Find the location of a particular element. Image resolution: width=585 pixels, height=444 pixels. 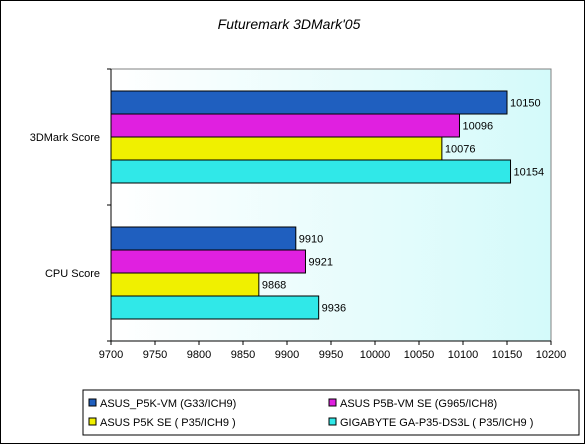

legend-label: ASUS_P5K-VM (G33/ICH9) is located at coordinates (168, 404).